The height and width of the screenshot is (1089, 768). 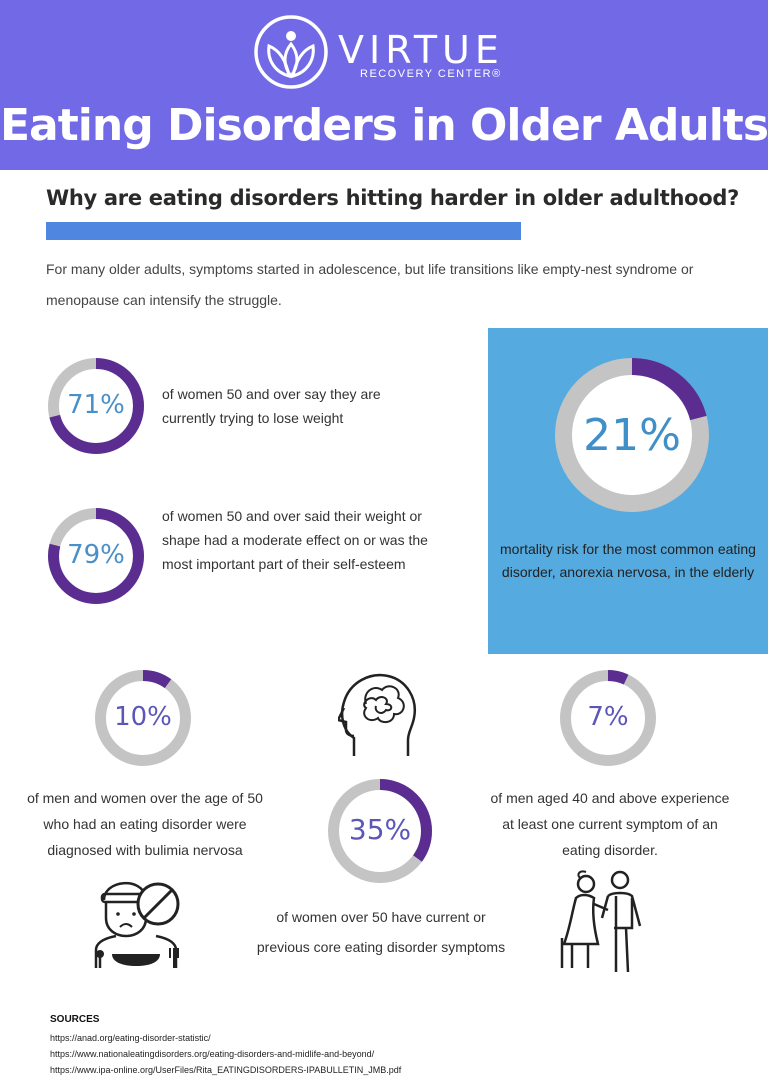 I want to click on stat-79-value: 79%, so click(x=96, y=555).